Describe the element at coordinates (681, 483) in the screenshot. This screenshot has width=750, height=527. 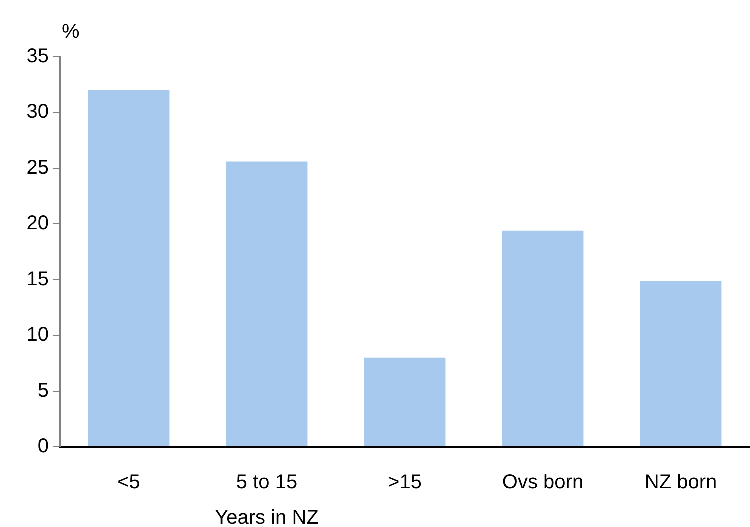
I see `x-tick-label: NZ born` at that location.